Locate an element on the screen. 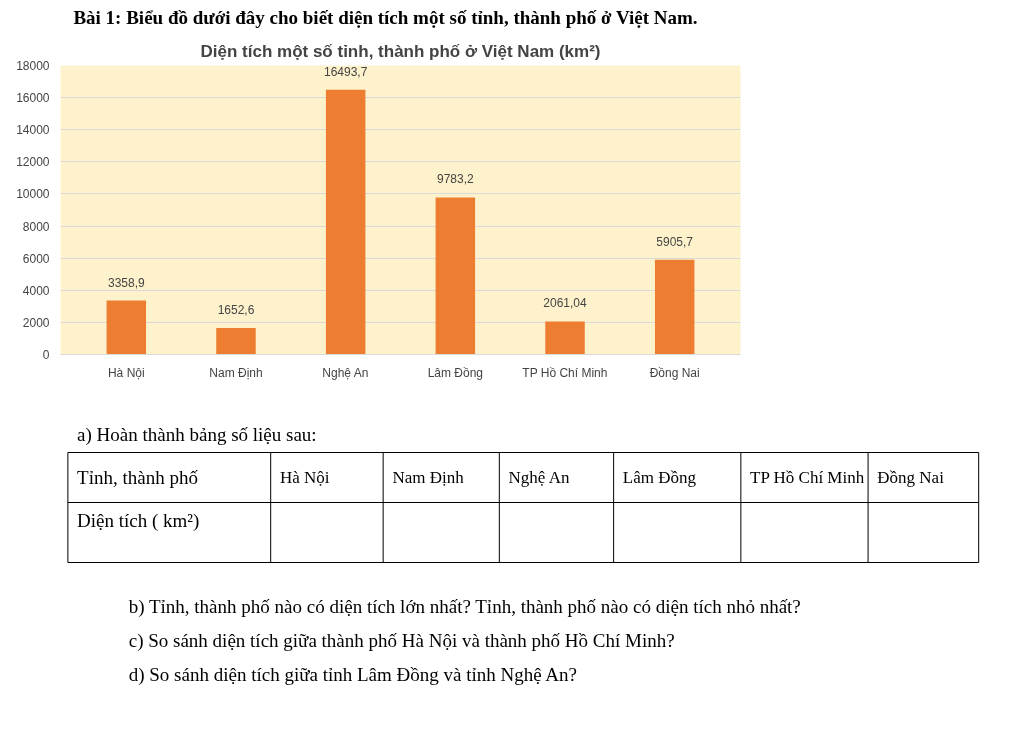 The width and height of the screenshot is (1024, 741). data-label: 16493,7 is located at coordinates (345, 71).